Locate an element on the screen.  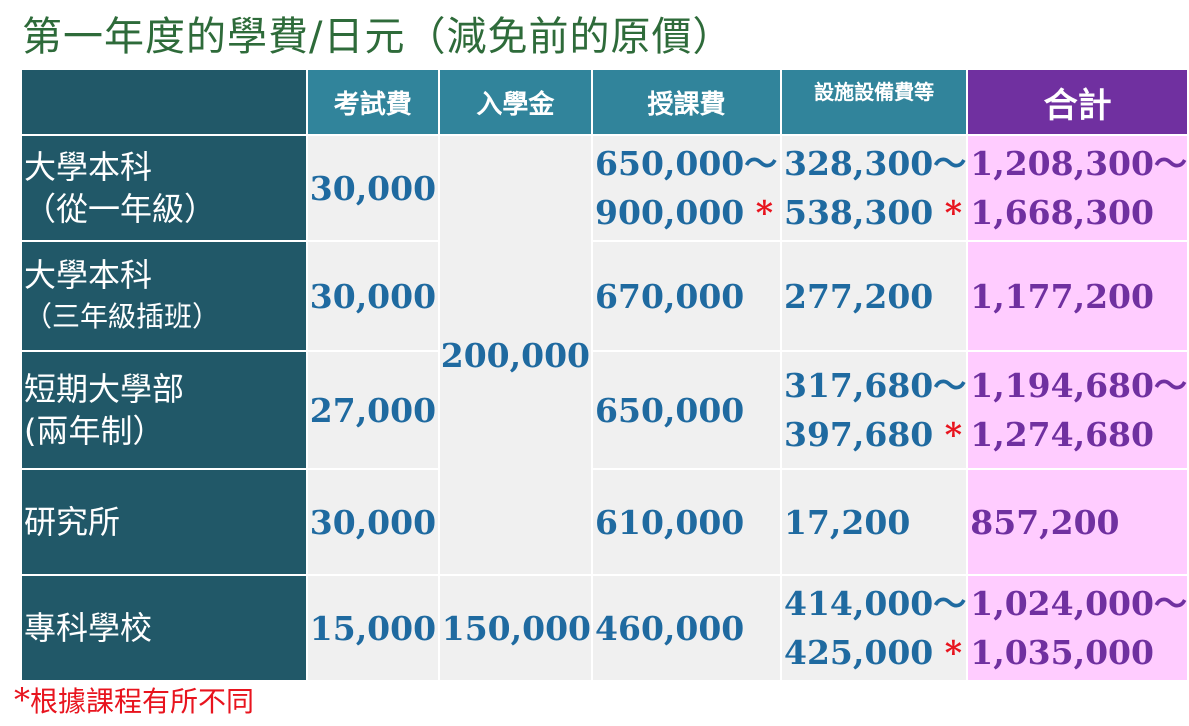
total-cell: 1,177,200 is located at coordinates (1077, 296).